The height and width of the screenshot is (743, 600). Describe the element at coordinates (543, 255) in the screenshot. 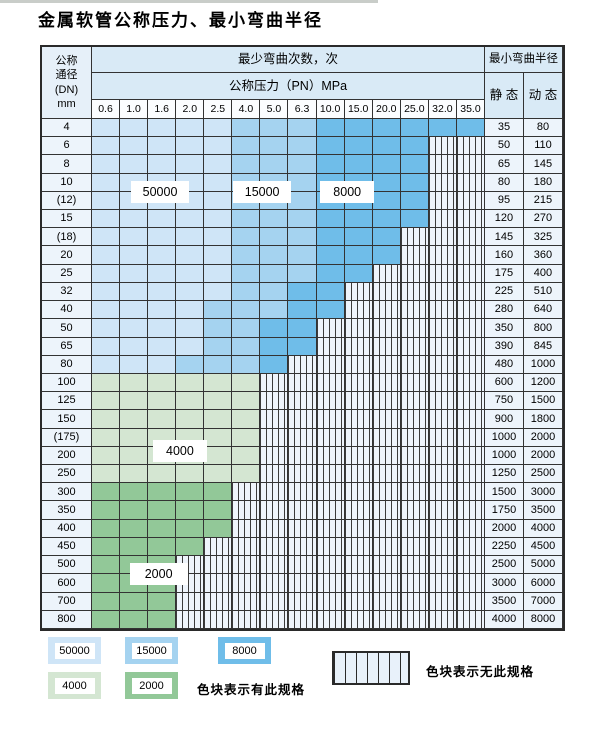

I see `dynamic-value: 360` at that location.